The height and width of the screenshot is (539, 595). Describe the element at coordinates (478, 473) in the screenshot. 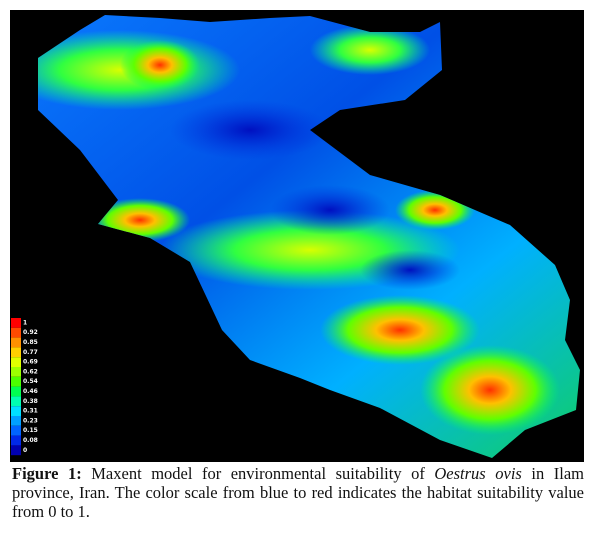

I see `species-name: Oestrus ovis` at that location.